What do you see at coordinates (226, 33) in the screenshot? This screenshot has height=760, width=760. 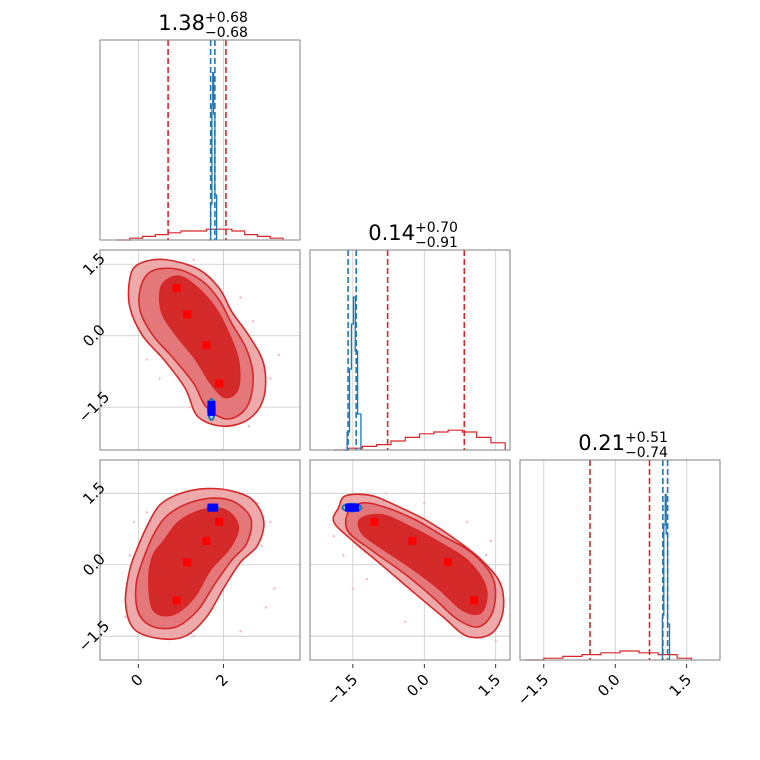 I see `title-lower-error: −0.68` at bounding box center [226, 33].